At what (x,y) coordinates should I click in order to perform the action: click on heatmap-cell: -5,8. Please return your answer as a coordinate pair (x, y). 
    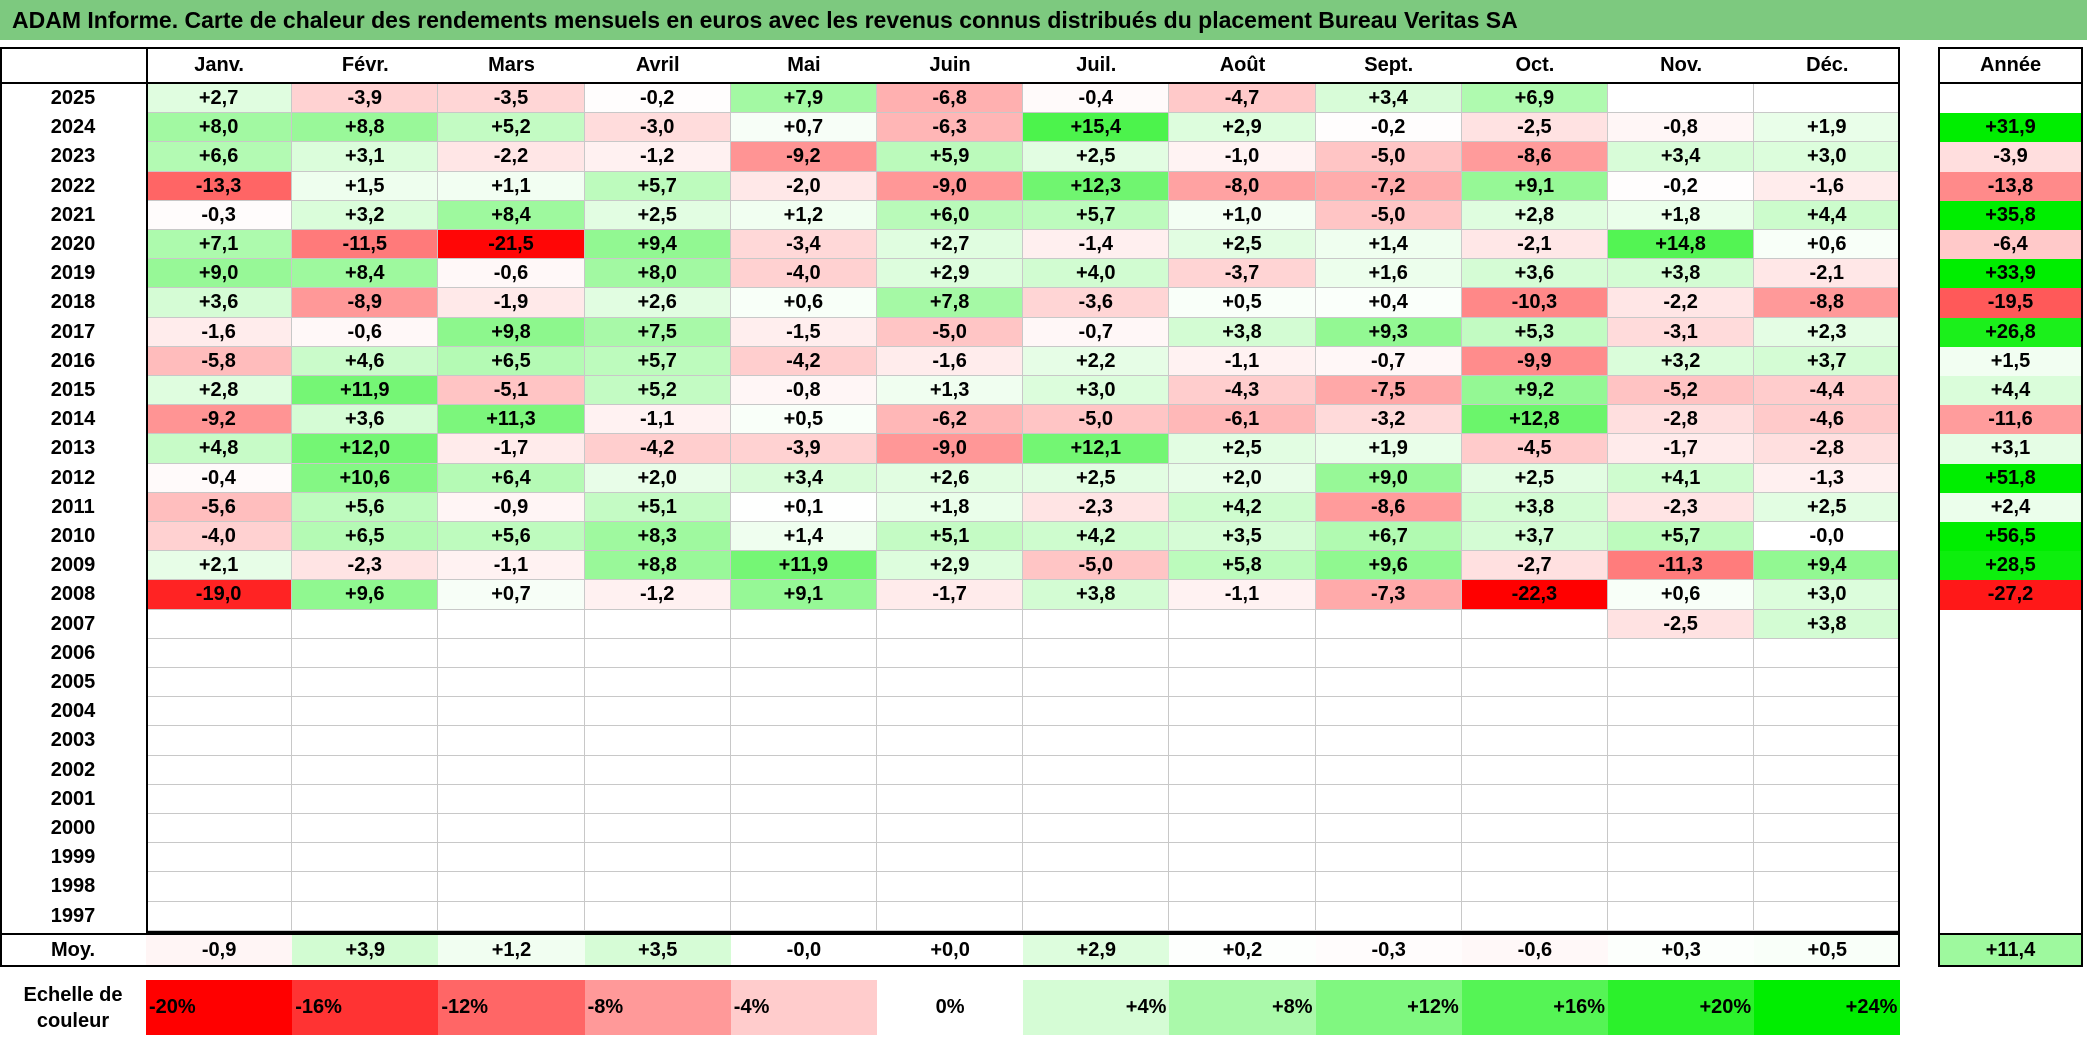
    Looking at the image, I should click on (219, 361).